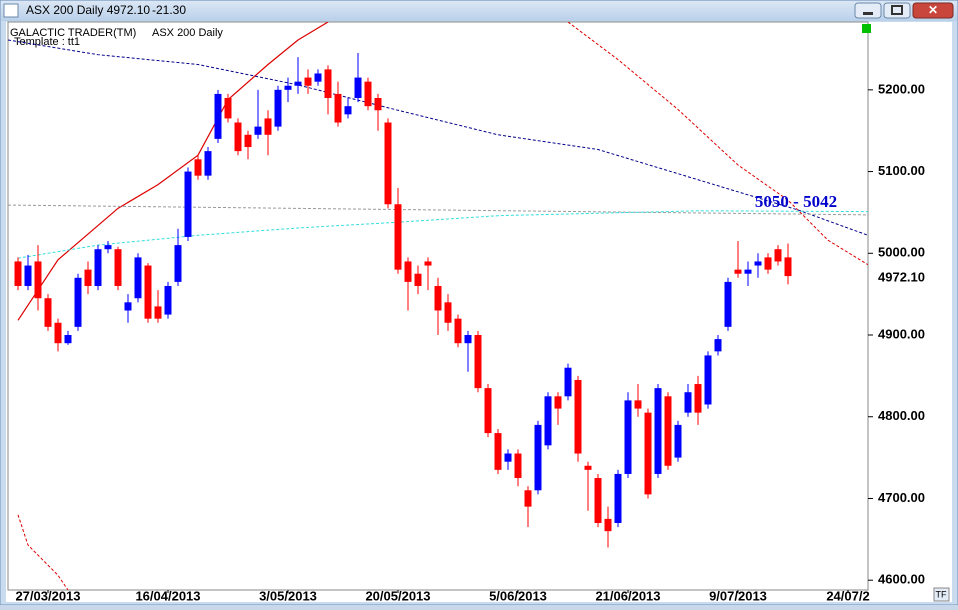 The height and width of the screenshot is (610, 958). I want to click on x-tick-label: 9/07/2013, so click(738, 595).